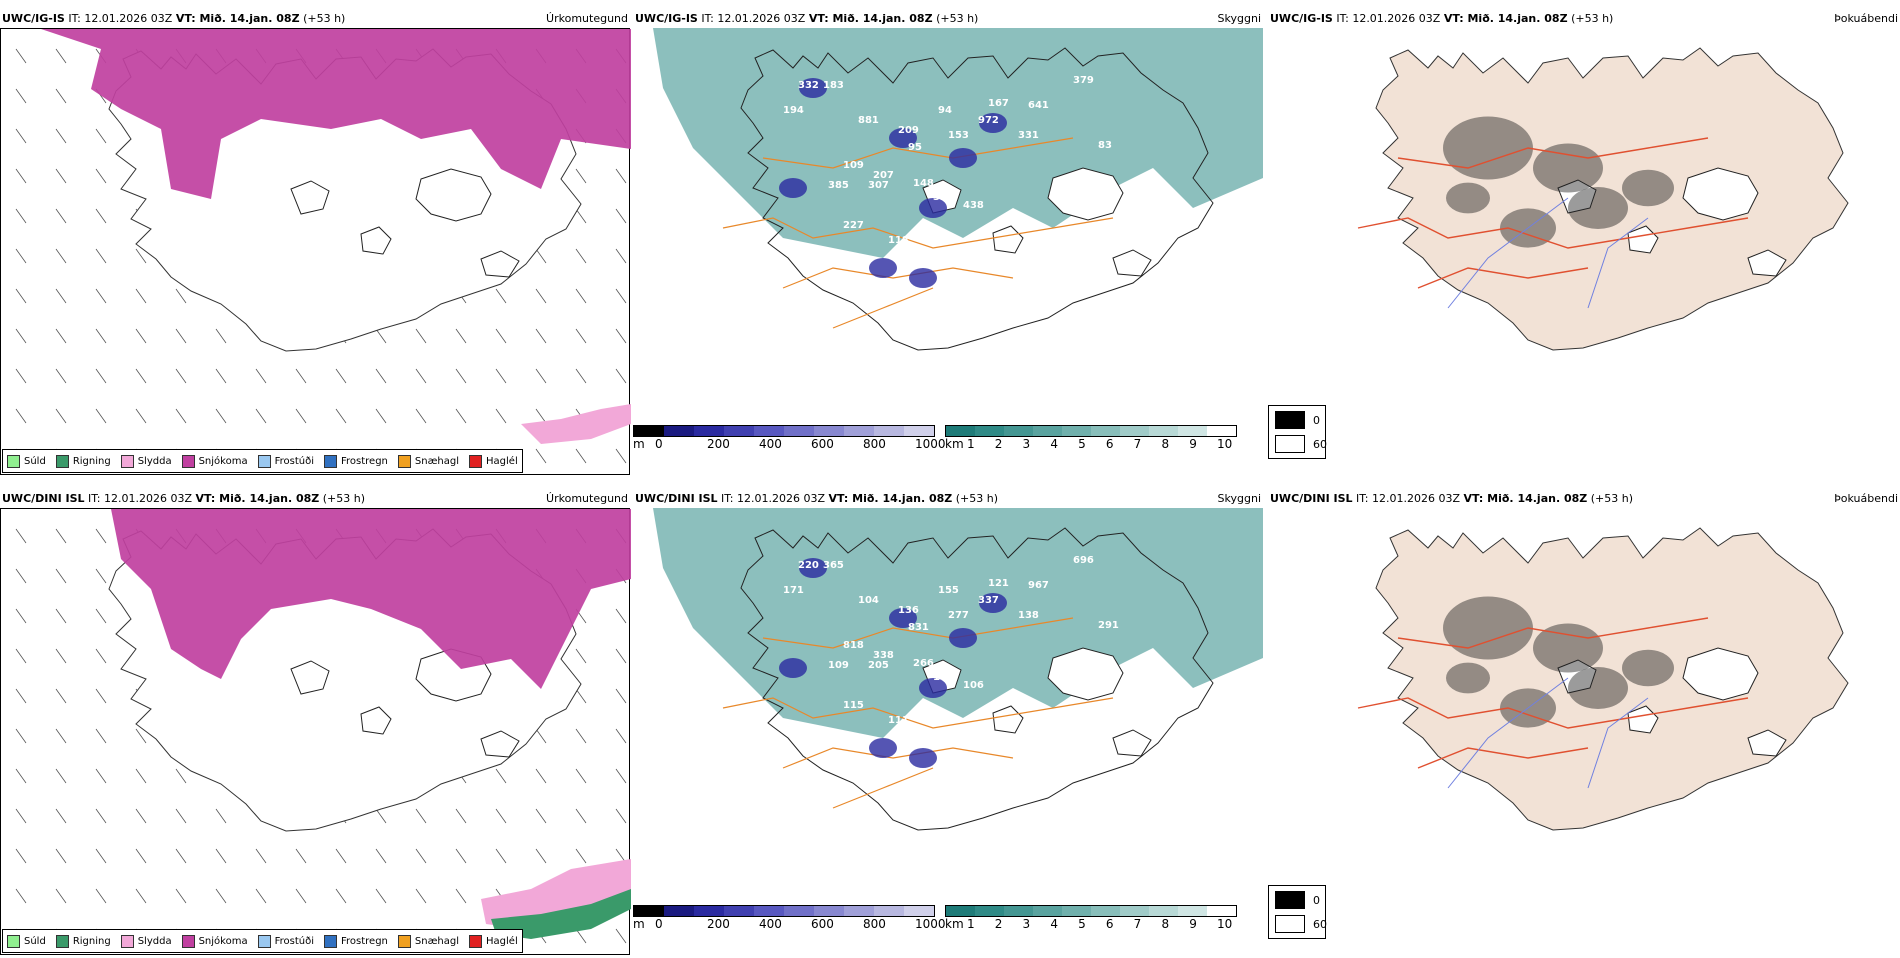 This screenshot has height=958, width=1900. I want to click on colorbar-tick: 3, so click(1026, 924).